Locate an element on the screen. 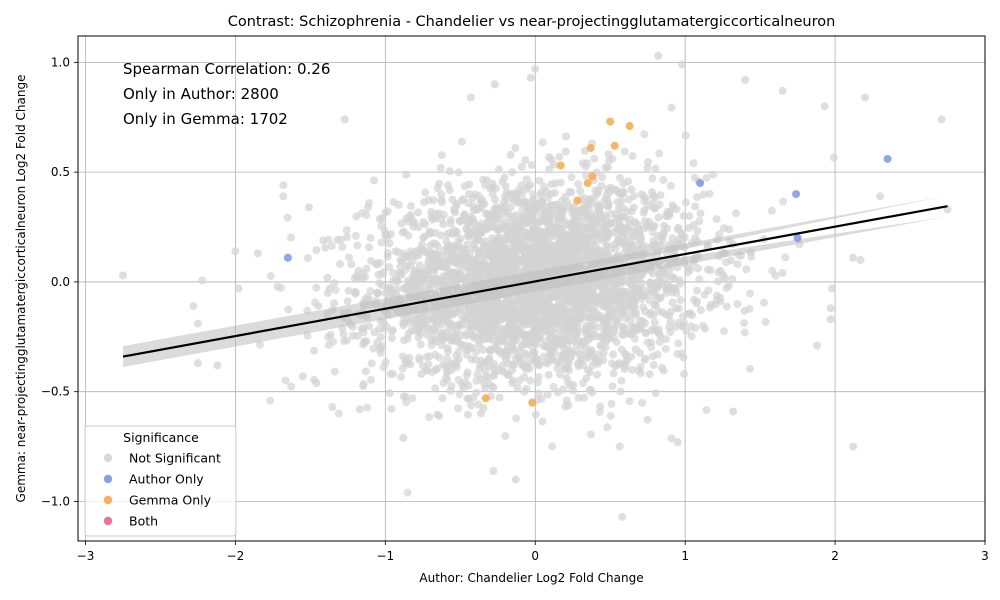 The width and height of the screenshot is (1000, 600). x-tick-label: −1 is located at coordinates (385, 556).